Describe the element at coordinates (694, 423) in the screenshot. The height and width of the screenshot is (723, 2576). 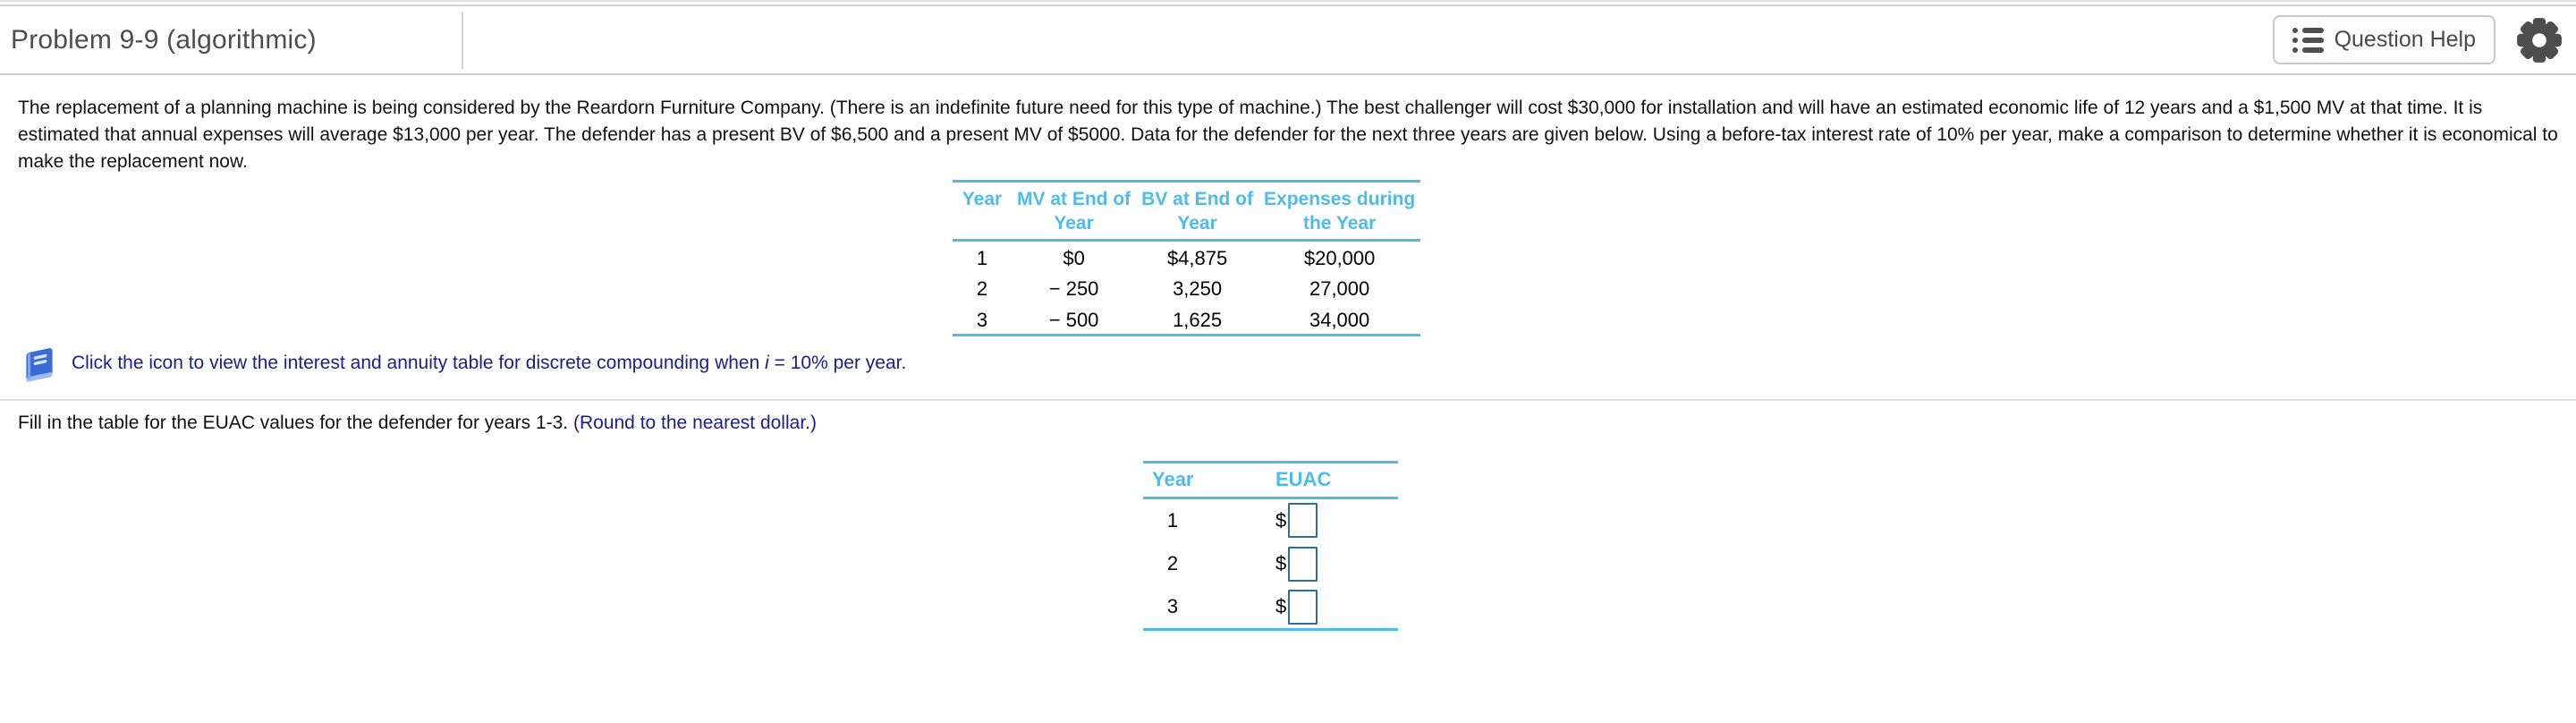
I see `rounding-note: (Round to the nearest dollar.)` at that location.